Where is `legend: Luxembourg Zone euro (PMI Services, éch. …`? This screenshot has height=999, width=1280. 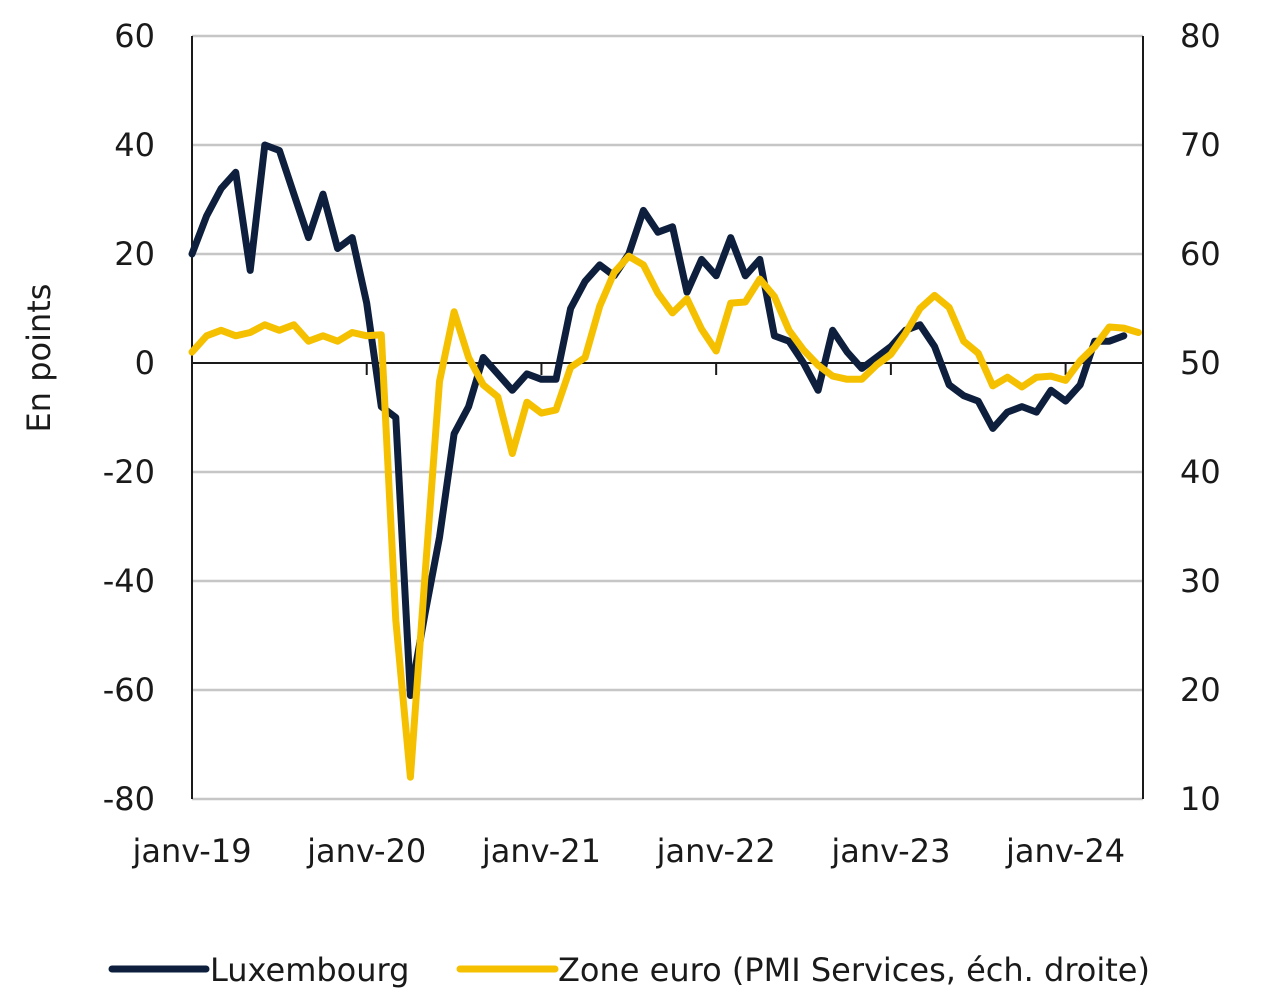 legend: Luxembourg Zone euro (PMI Services, éch. … is located at coordinates (629, 970).